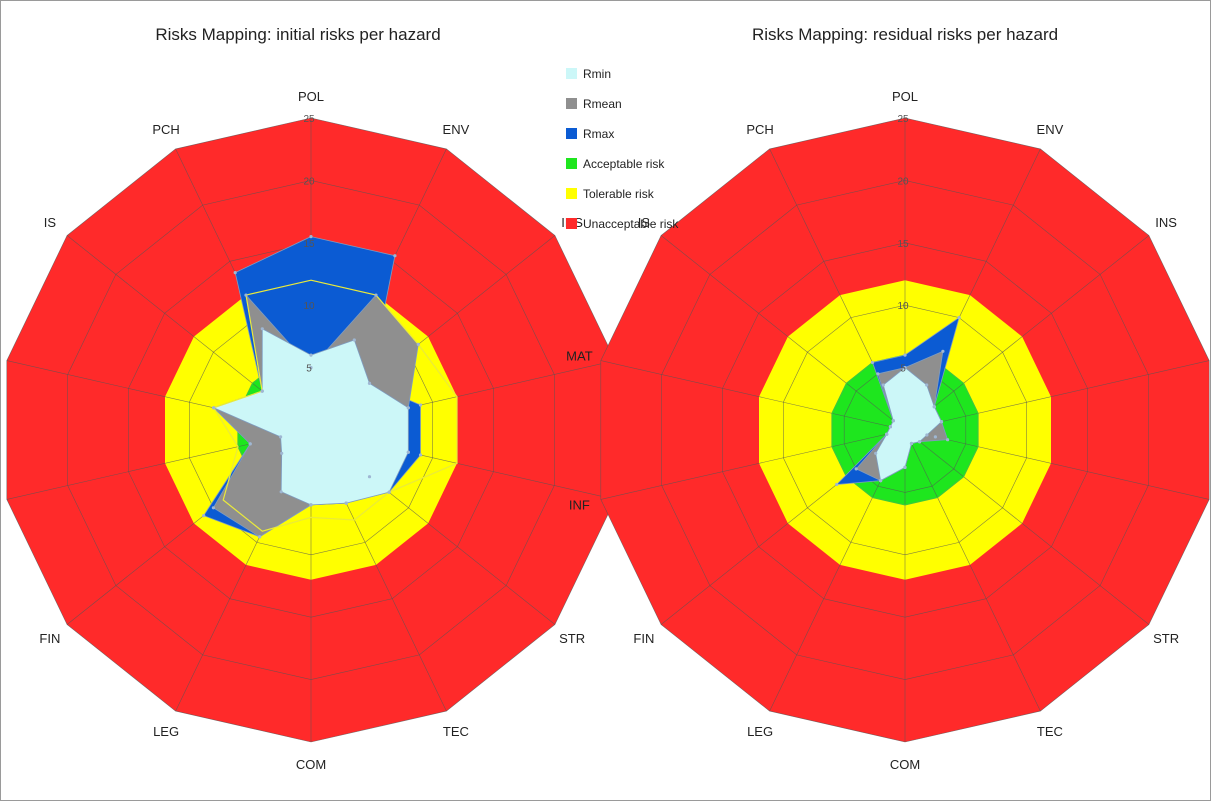  What do you see at coordinates (420, 405) in the screenshot?
I see `point-rmax-img` at bounding box center [420, 405].